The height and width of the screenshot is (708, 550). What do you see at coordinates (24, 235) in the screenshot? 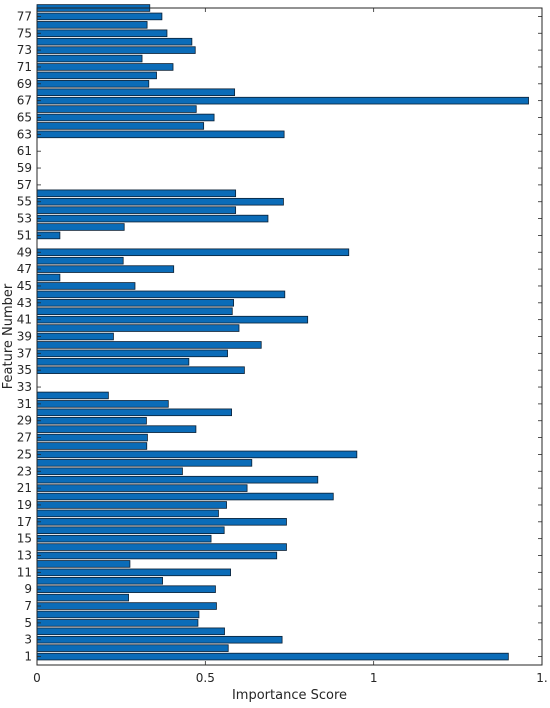
I see `y-tick-label: 51` at bounding box center [24, 235].